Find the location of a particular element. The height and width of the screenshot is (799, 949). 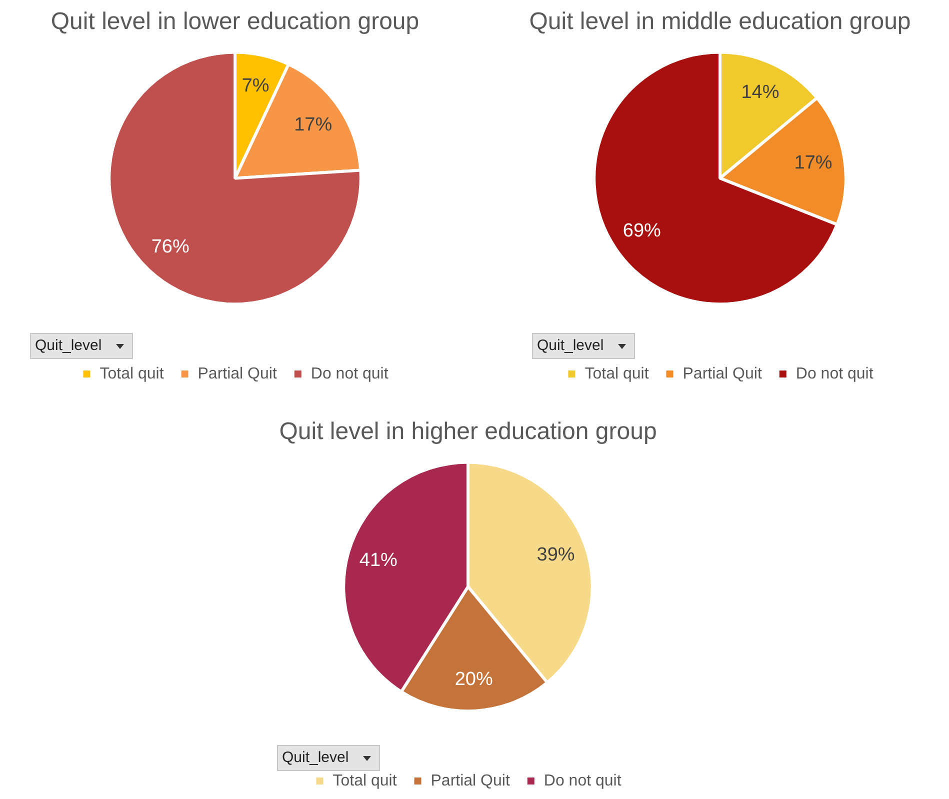

data-label: 14% is located at coordinates (760, 92).